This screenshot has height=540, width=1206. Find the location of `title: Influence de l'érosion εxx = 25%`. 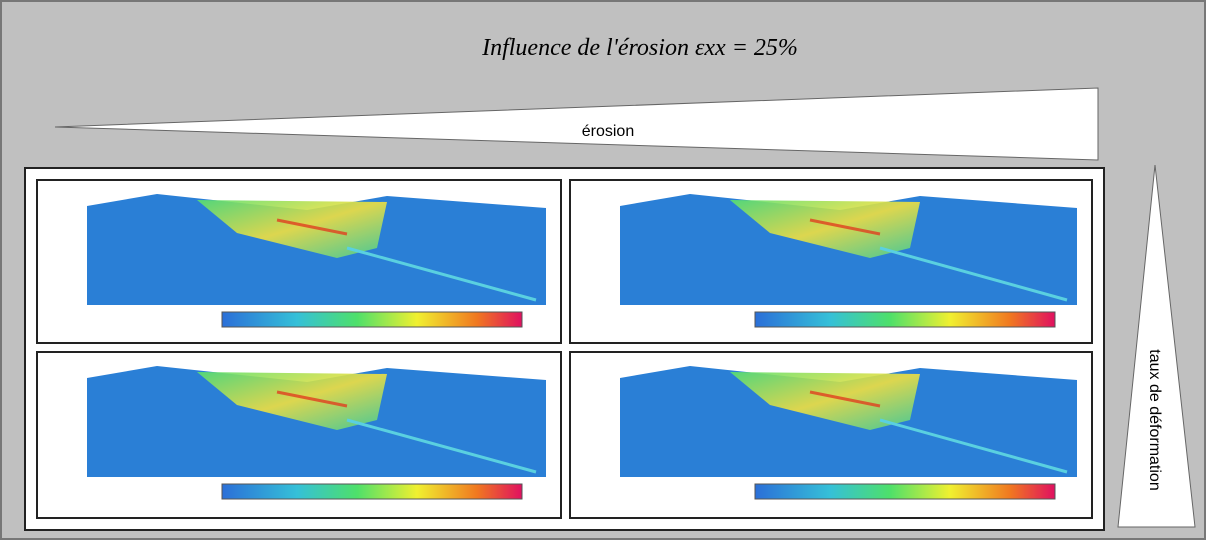

title: Influence de l'érosion εxx = 25% is located at coordinates (639, 48).